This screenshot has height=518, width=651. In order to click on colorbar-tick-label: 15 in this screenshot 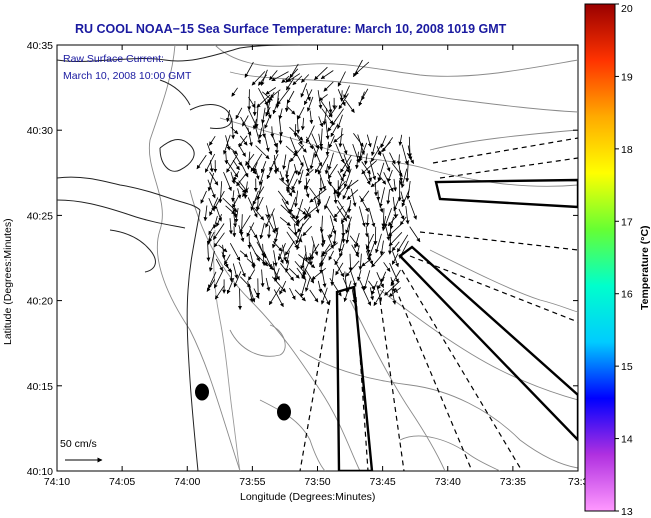, I will do `click(627, 367)`.